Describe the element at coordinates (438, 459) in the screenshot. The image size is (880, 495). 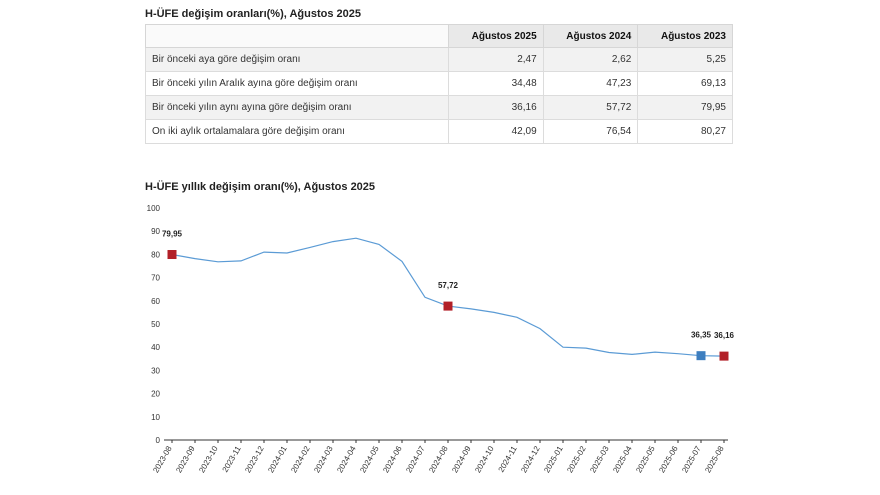
I see `x-tick-label: 2024-08` at that location.